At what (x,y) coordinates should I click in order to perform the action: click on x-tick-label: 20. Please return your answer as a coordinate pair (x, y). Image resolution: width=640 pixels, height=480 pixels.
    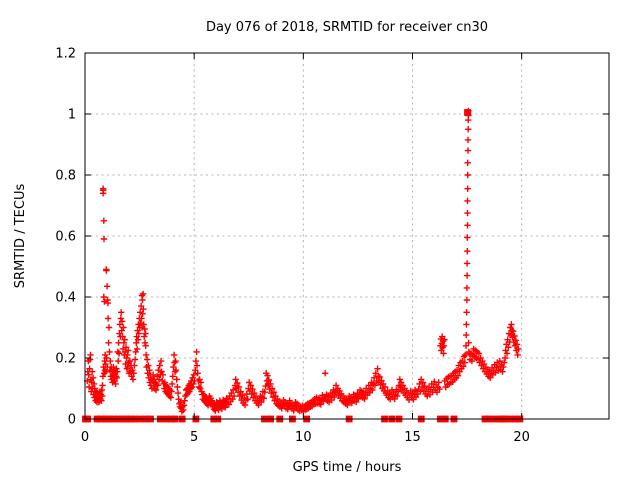
    Looking at the image, I should click on (521, 437).